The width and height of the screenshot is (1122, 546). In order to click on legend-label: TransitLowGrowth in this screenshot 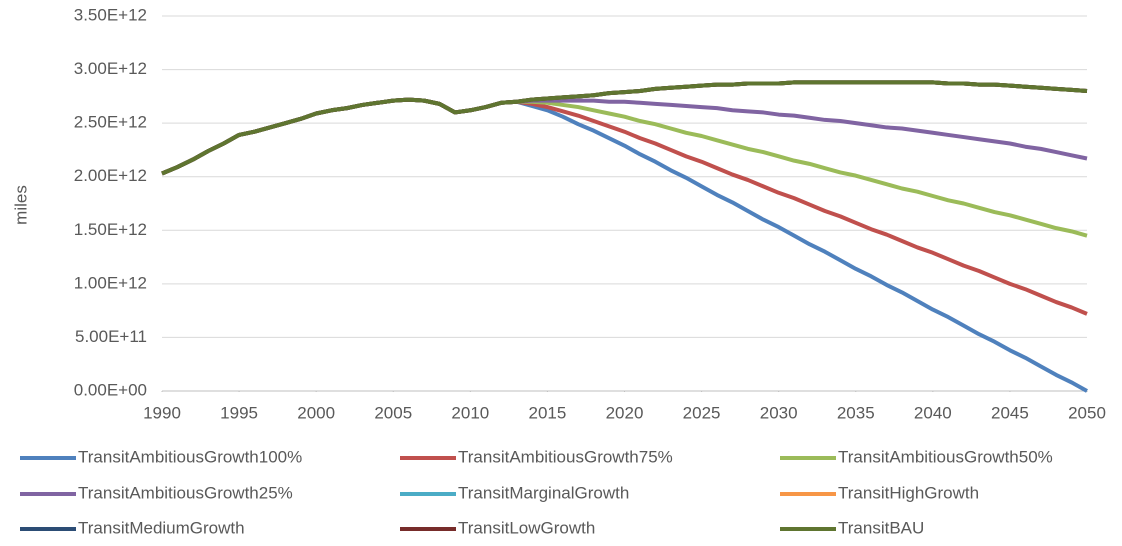, I will do `click(526, 527)`.